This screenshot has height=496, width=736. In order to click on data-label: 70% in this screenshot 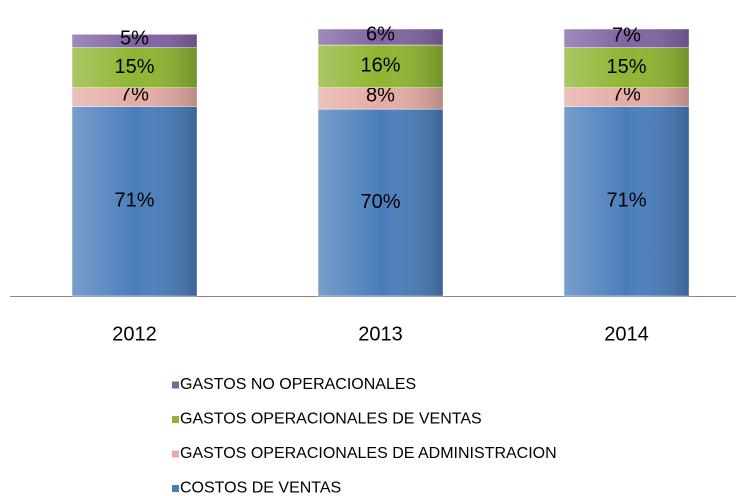, I will do `click(380, 202)`.